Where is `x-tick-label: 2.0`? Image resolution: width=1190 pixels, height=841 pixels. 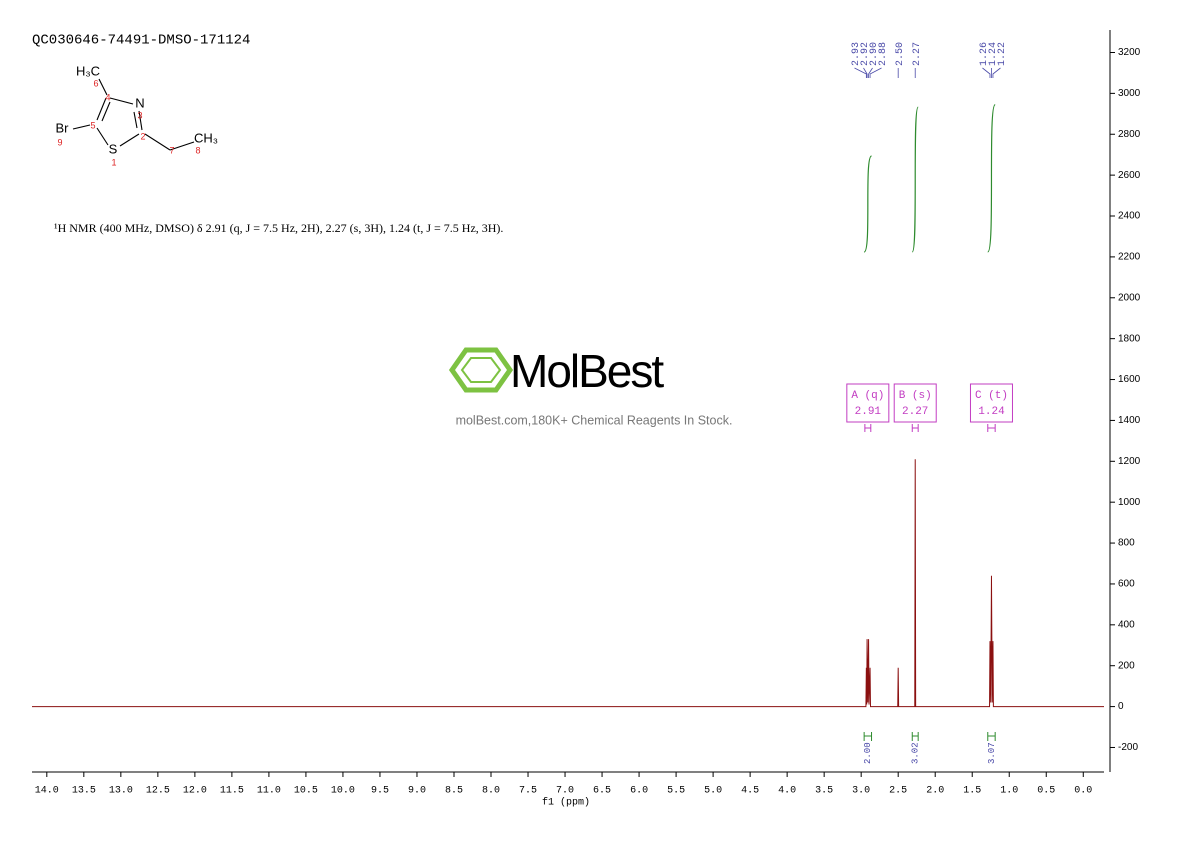
x-tick-label: 2.0 is located at coordinates (935, 791).